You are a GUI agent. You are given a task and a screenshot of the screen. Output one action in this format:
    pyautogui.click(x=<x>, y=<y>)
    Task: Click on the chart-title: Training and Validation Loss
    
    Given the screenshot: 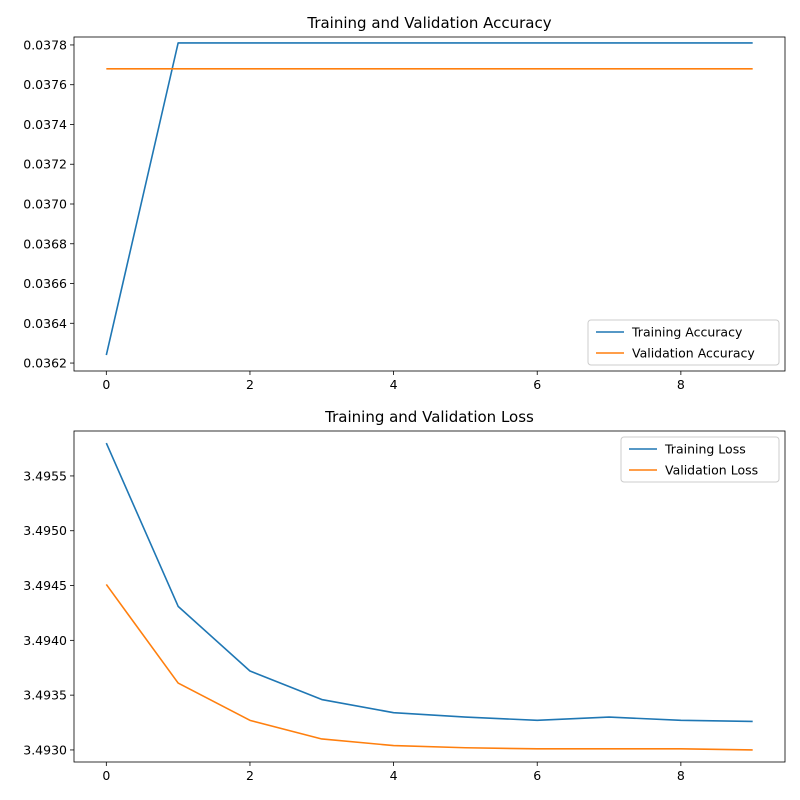 What is the action you would take?
    pyautogui.click(x=429, y=417)
    